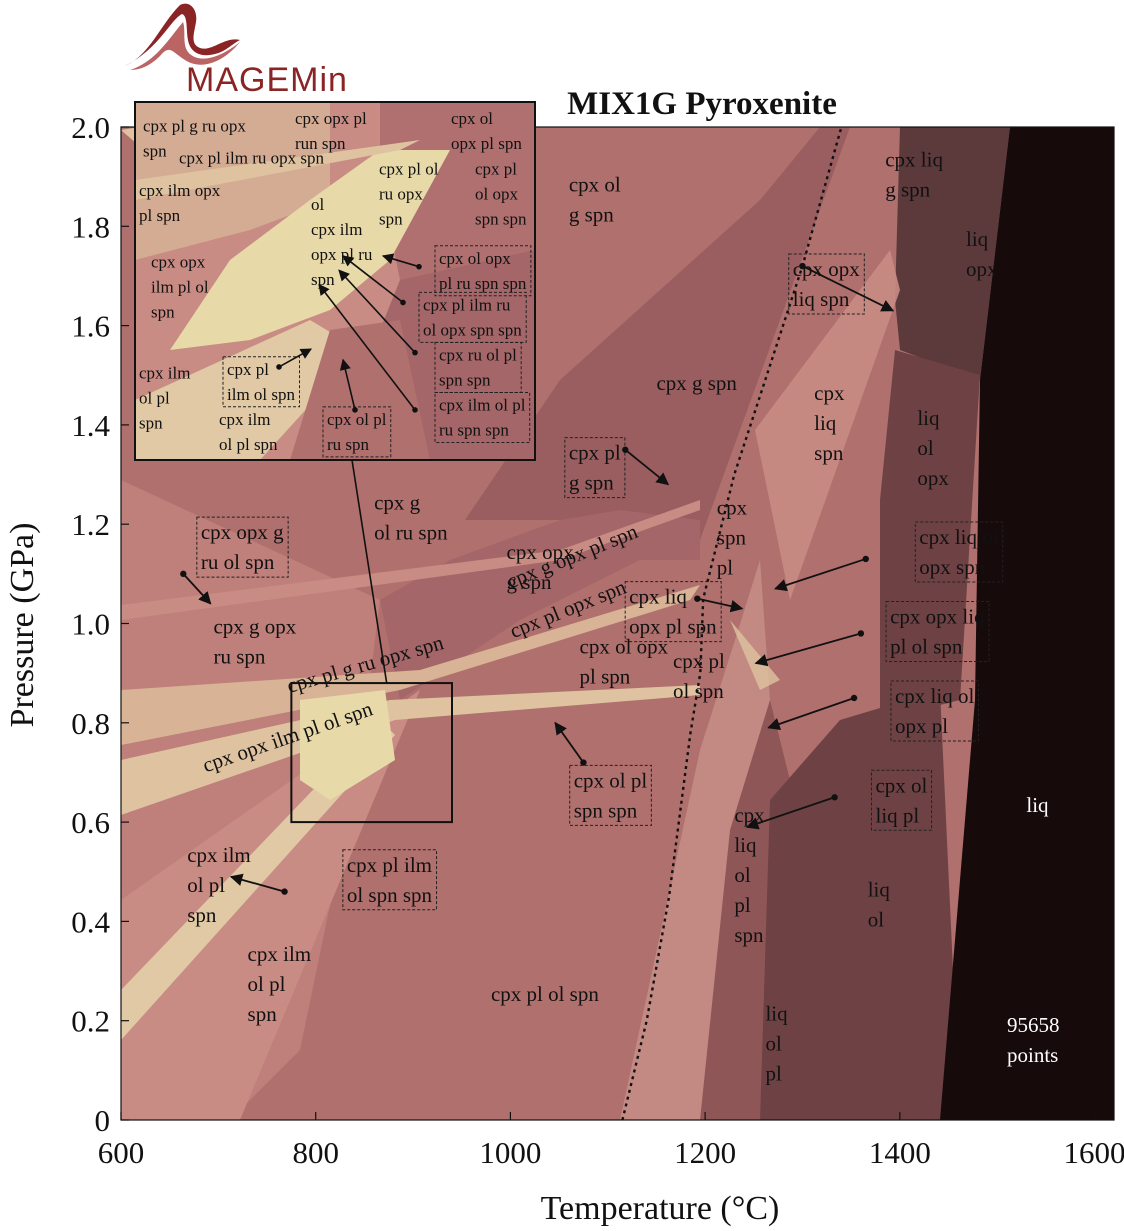  What do you see at coordinates (529, 582) in the screenshot?
I see `label-line: g spn` at bounding box center [529, 582].